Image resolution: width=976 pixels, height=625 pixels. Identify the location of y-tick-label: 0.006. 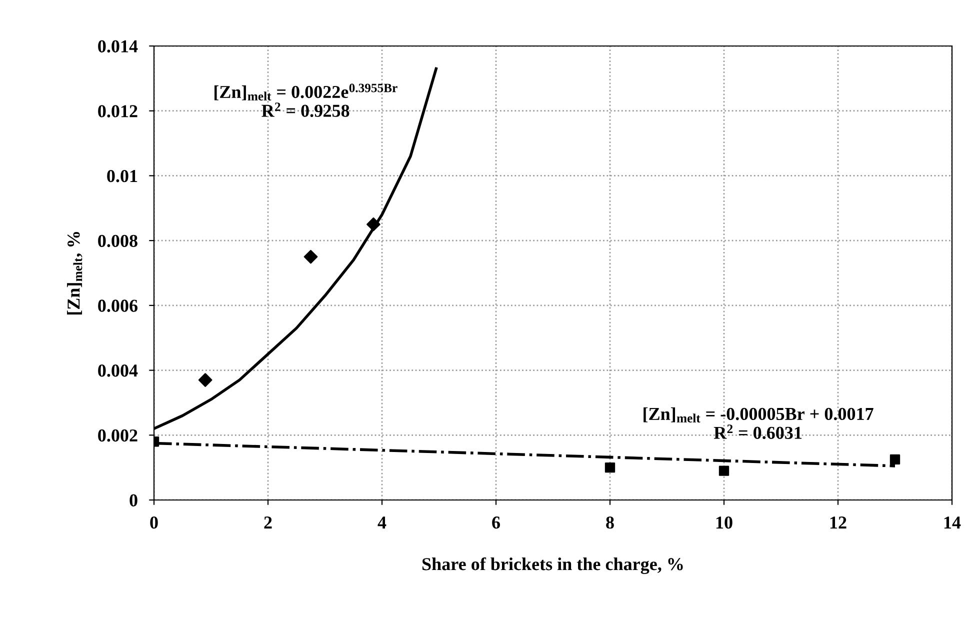
(118, 306).